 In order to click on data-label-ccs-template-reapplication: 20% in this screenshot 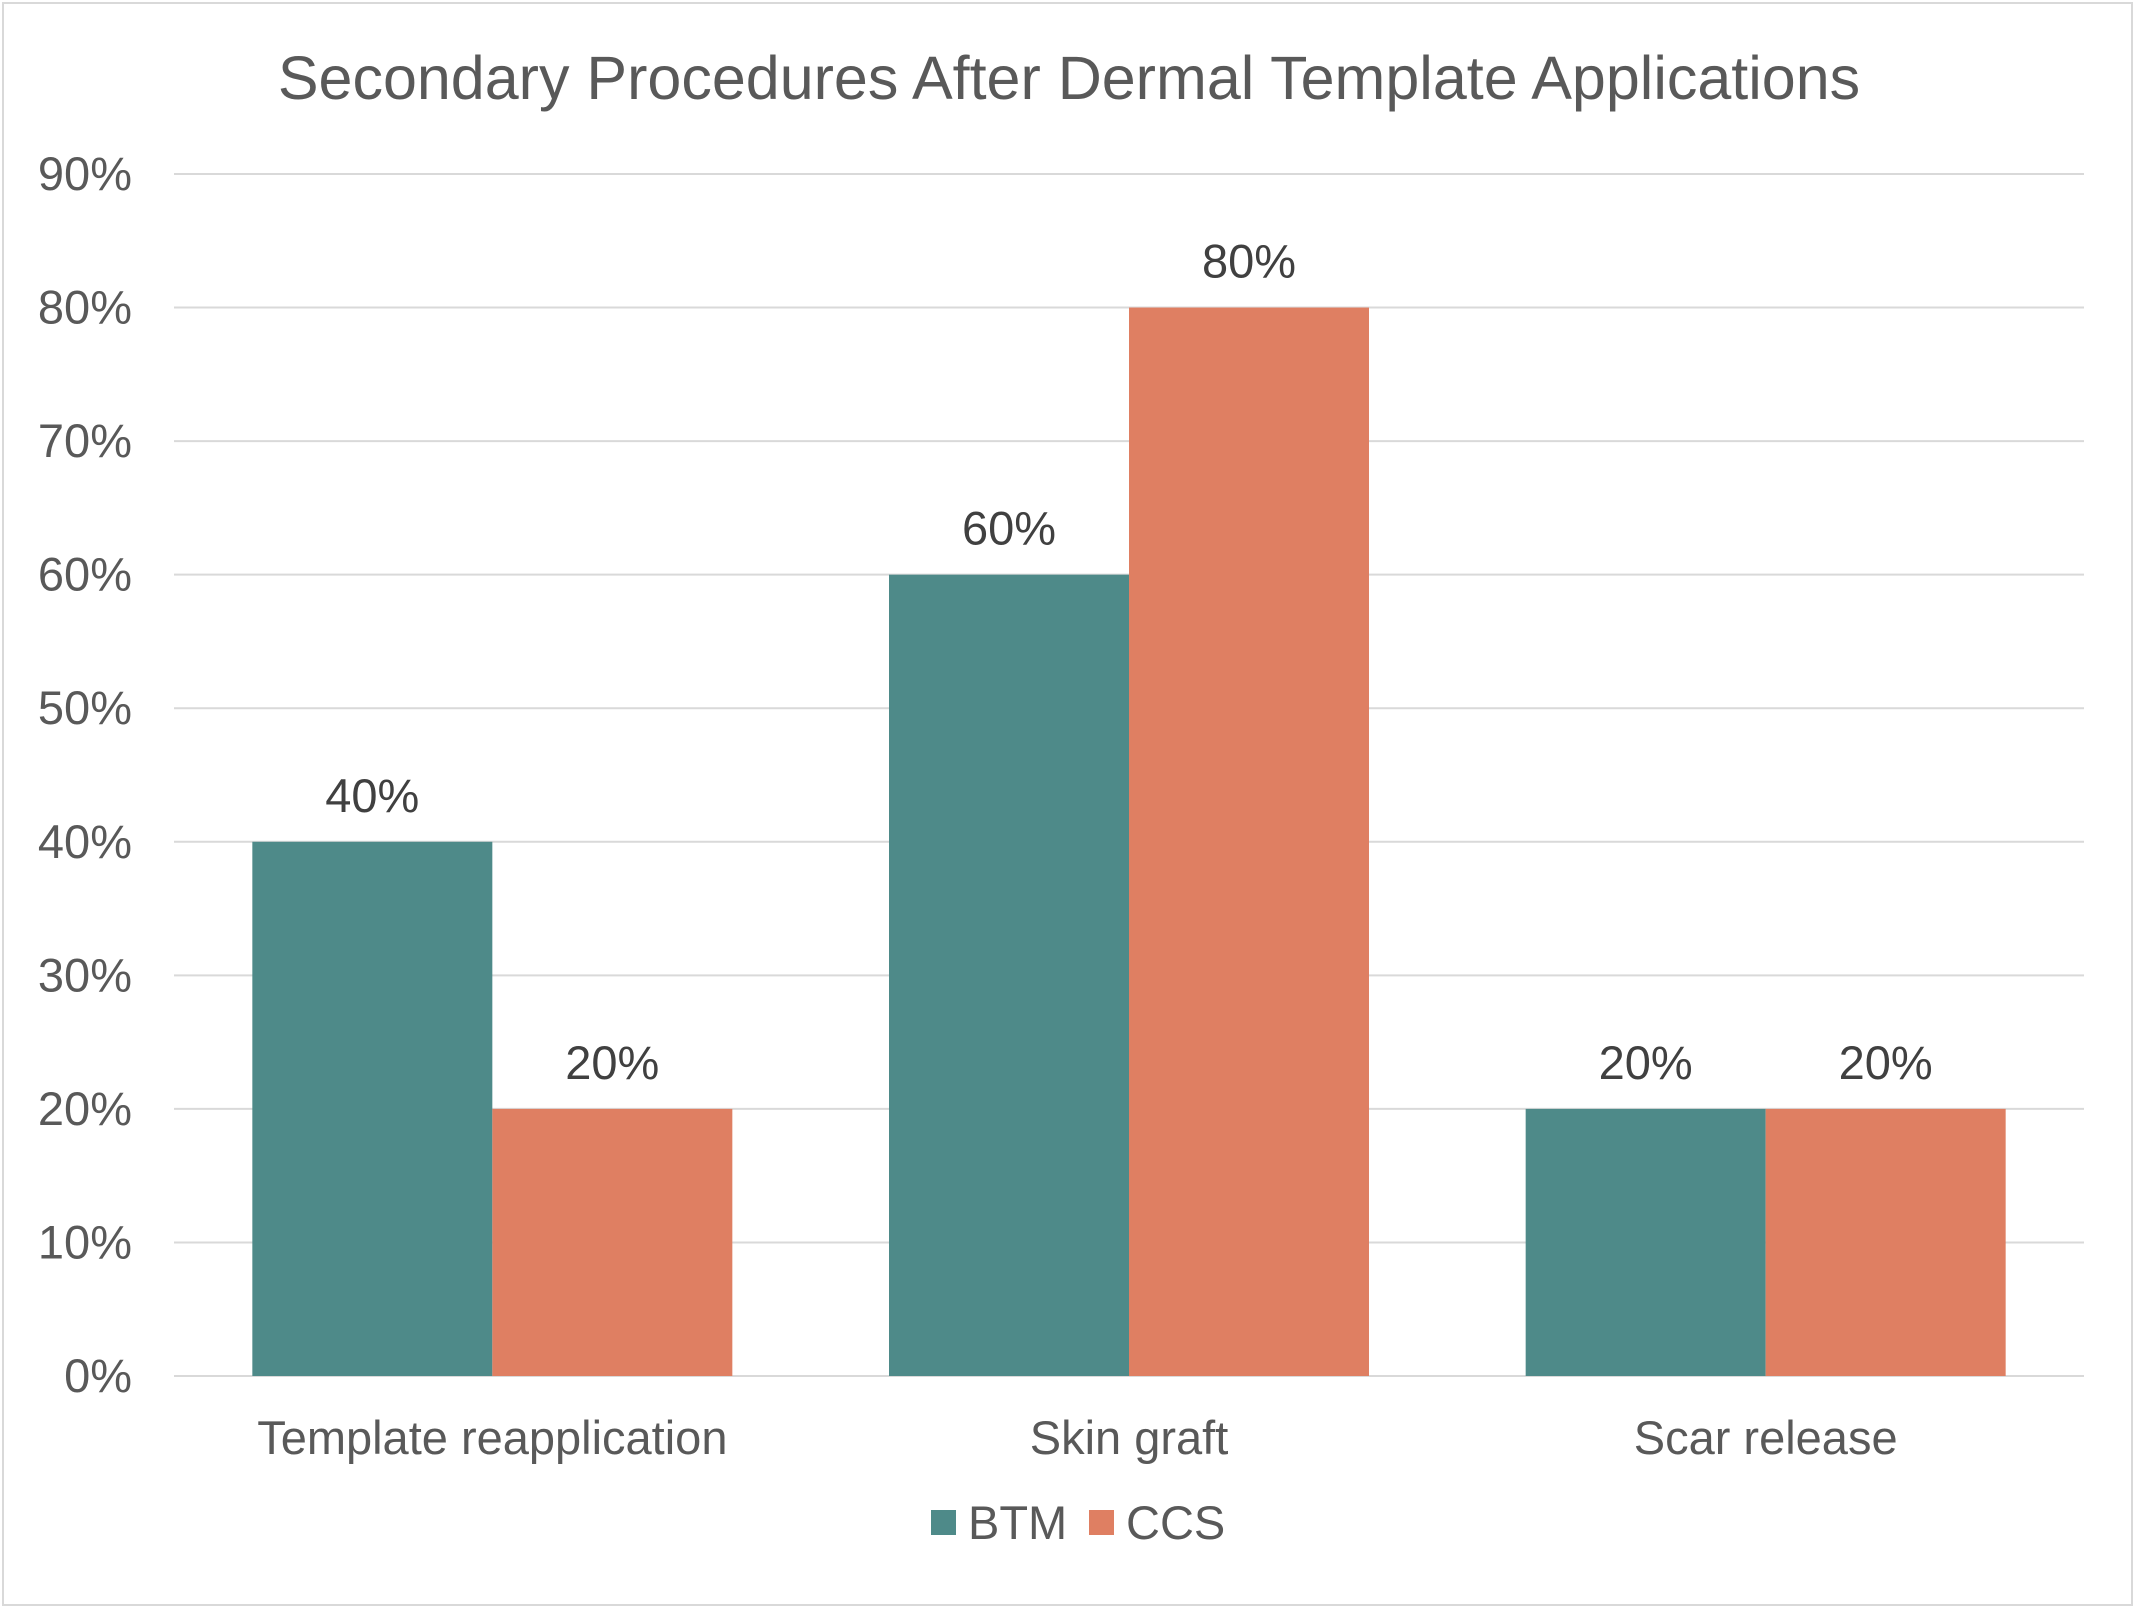, I will do `click(612, 1062)`.